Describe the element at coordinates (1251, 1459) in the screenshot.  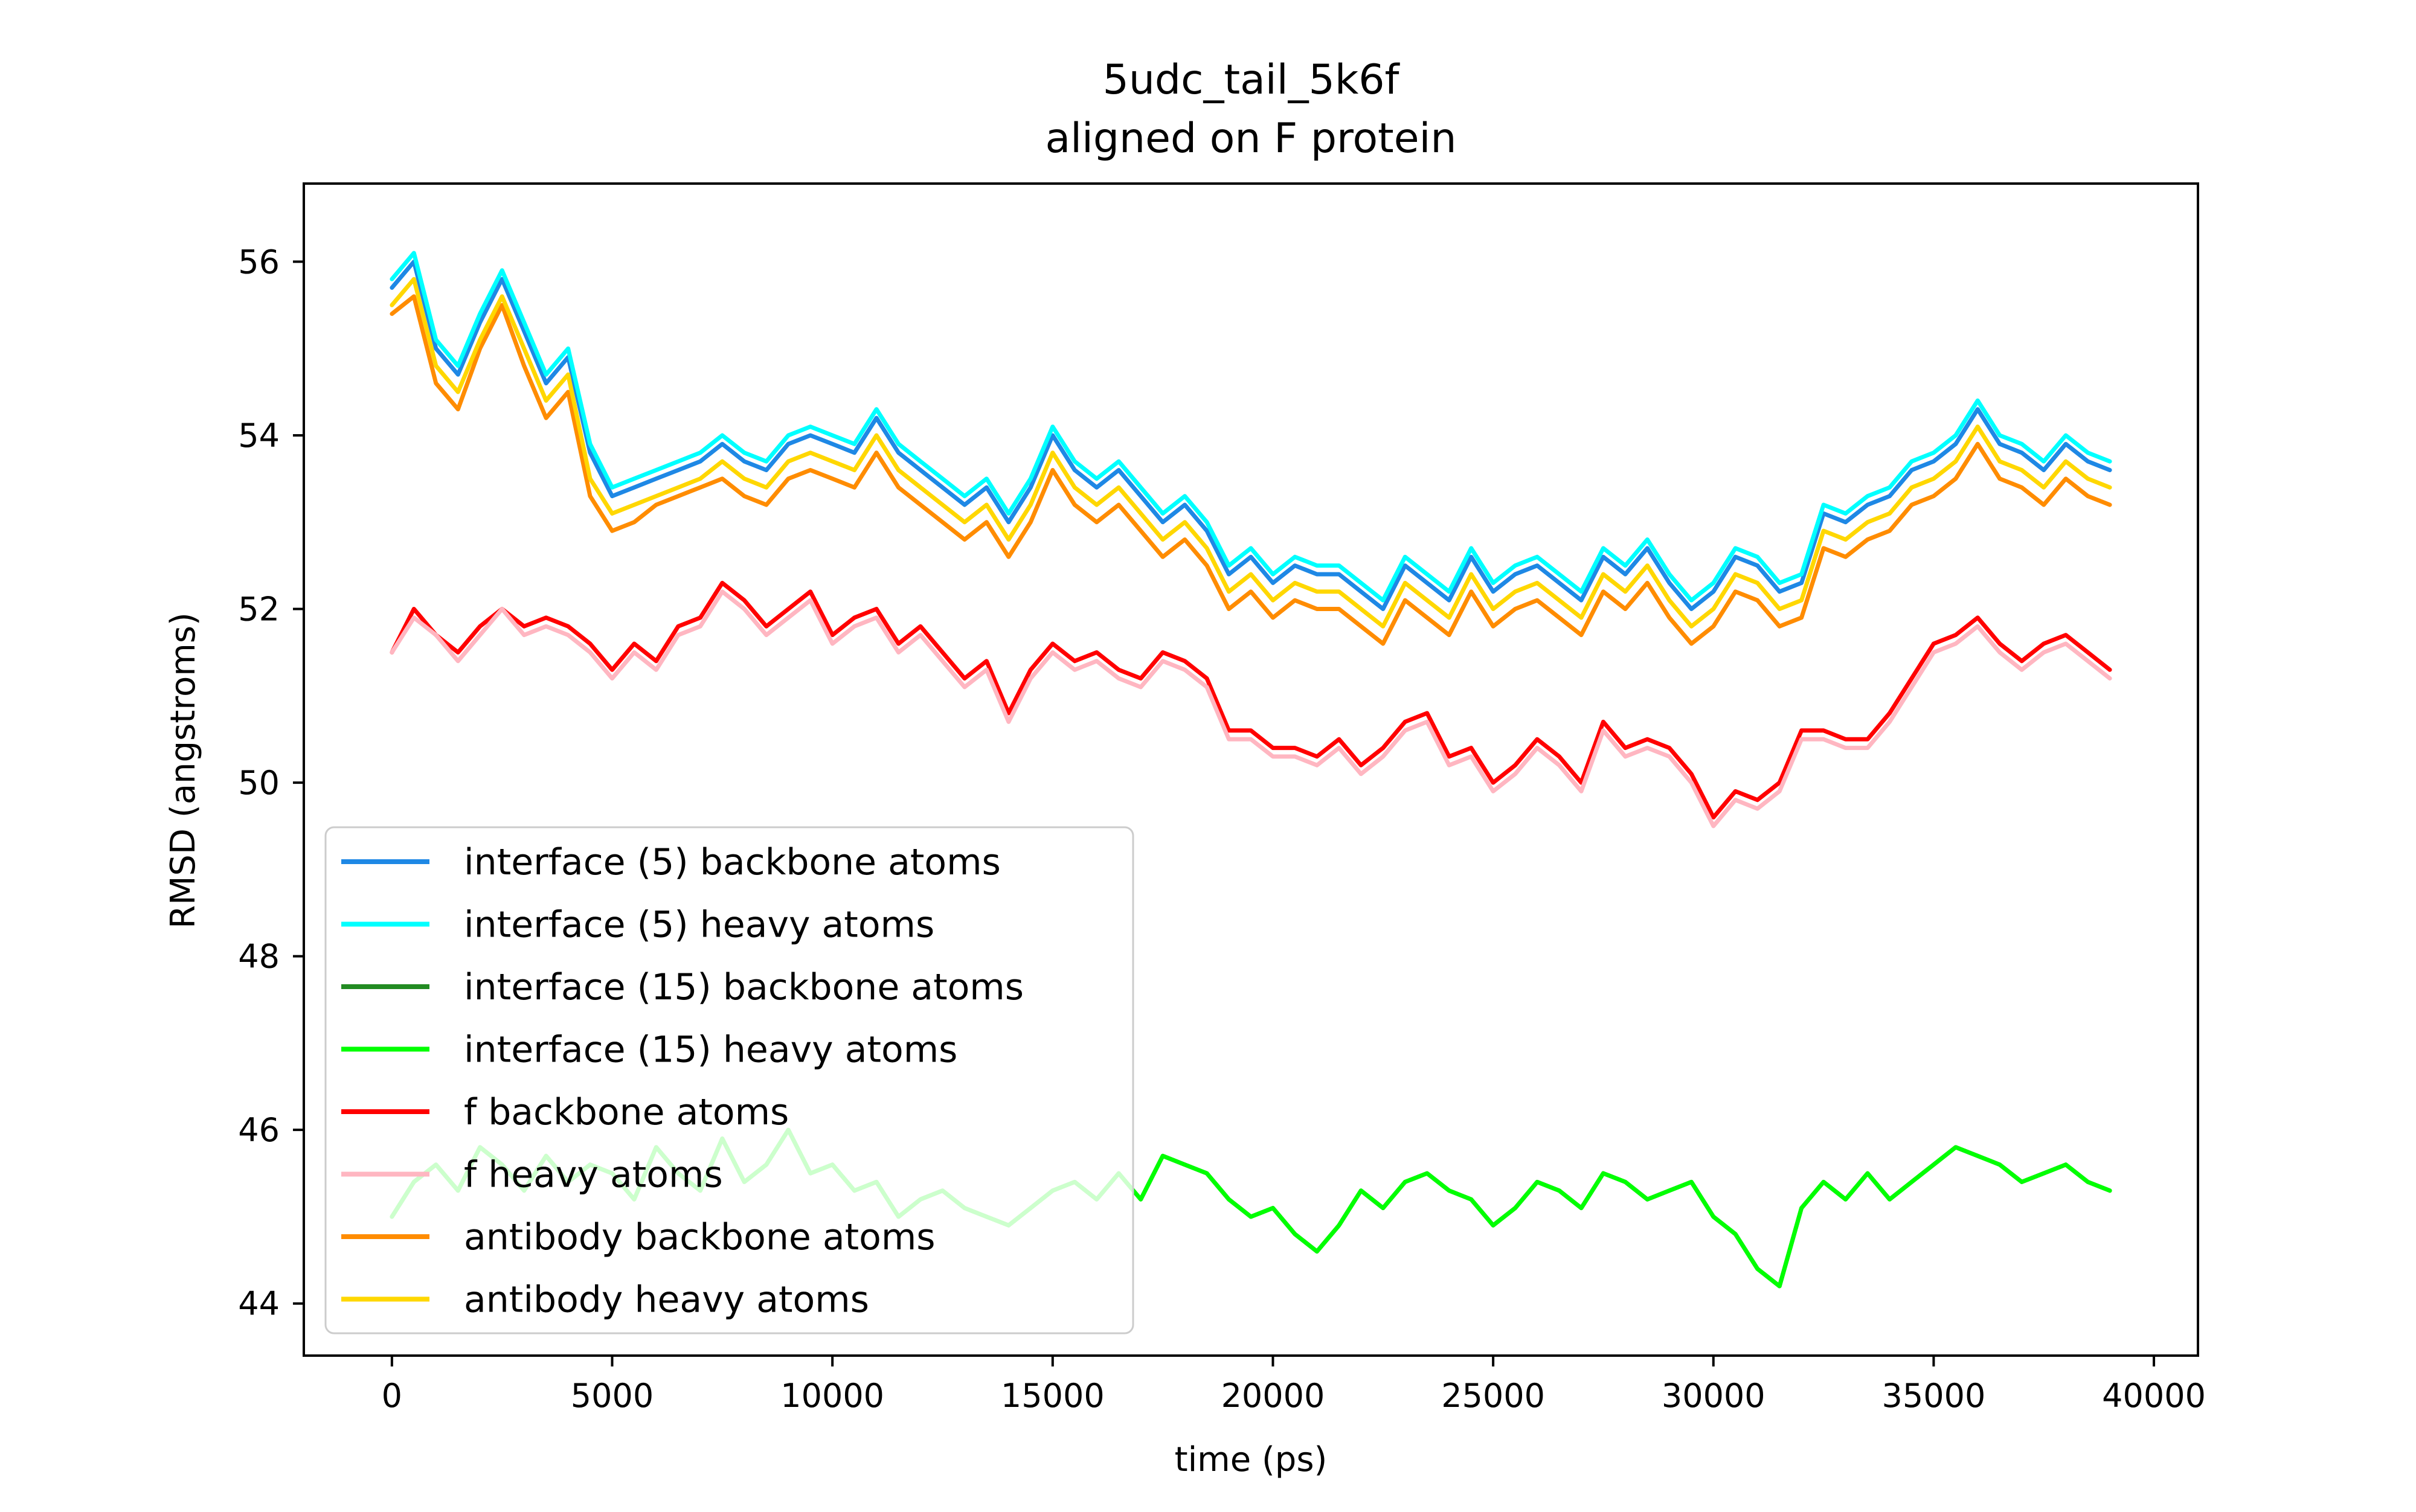
I see `x-axis-label: time (ps)` at that location.